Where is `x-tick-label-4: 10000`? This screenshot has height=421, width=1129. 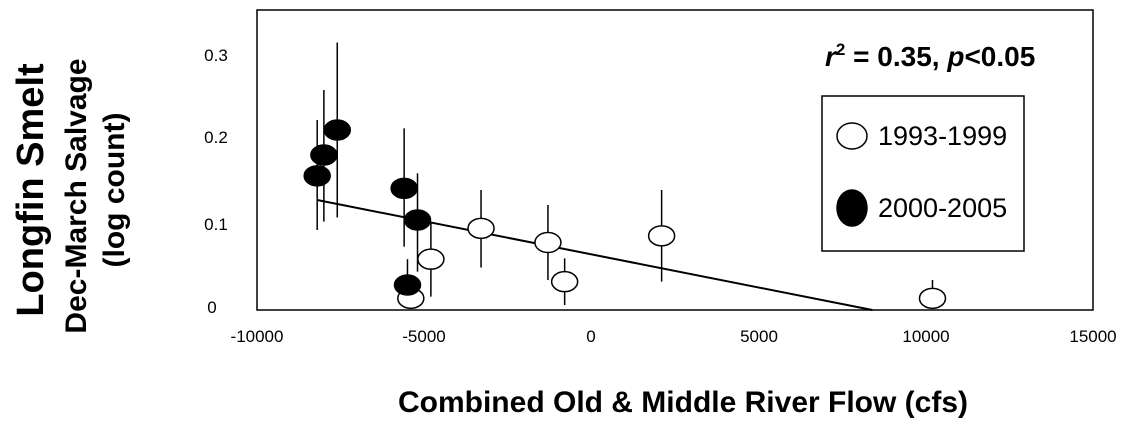
x-tick-label-4: 10000 is located at coordinates (925, 336).